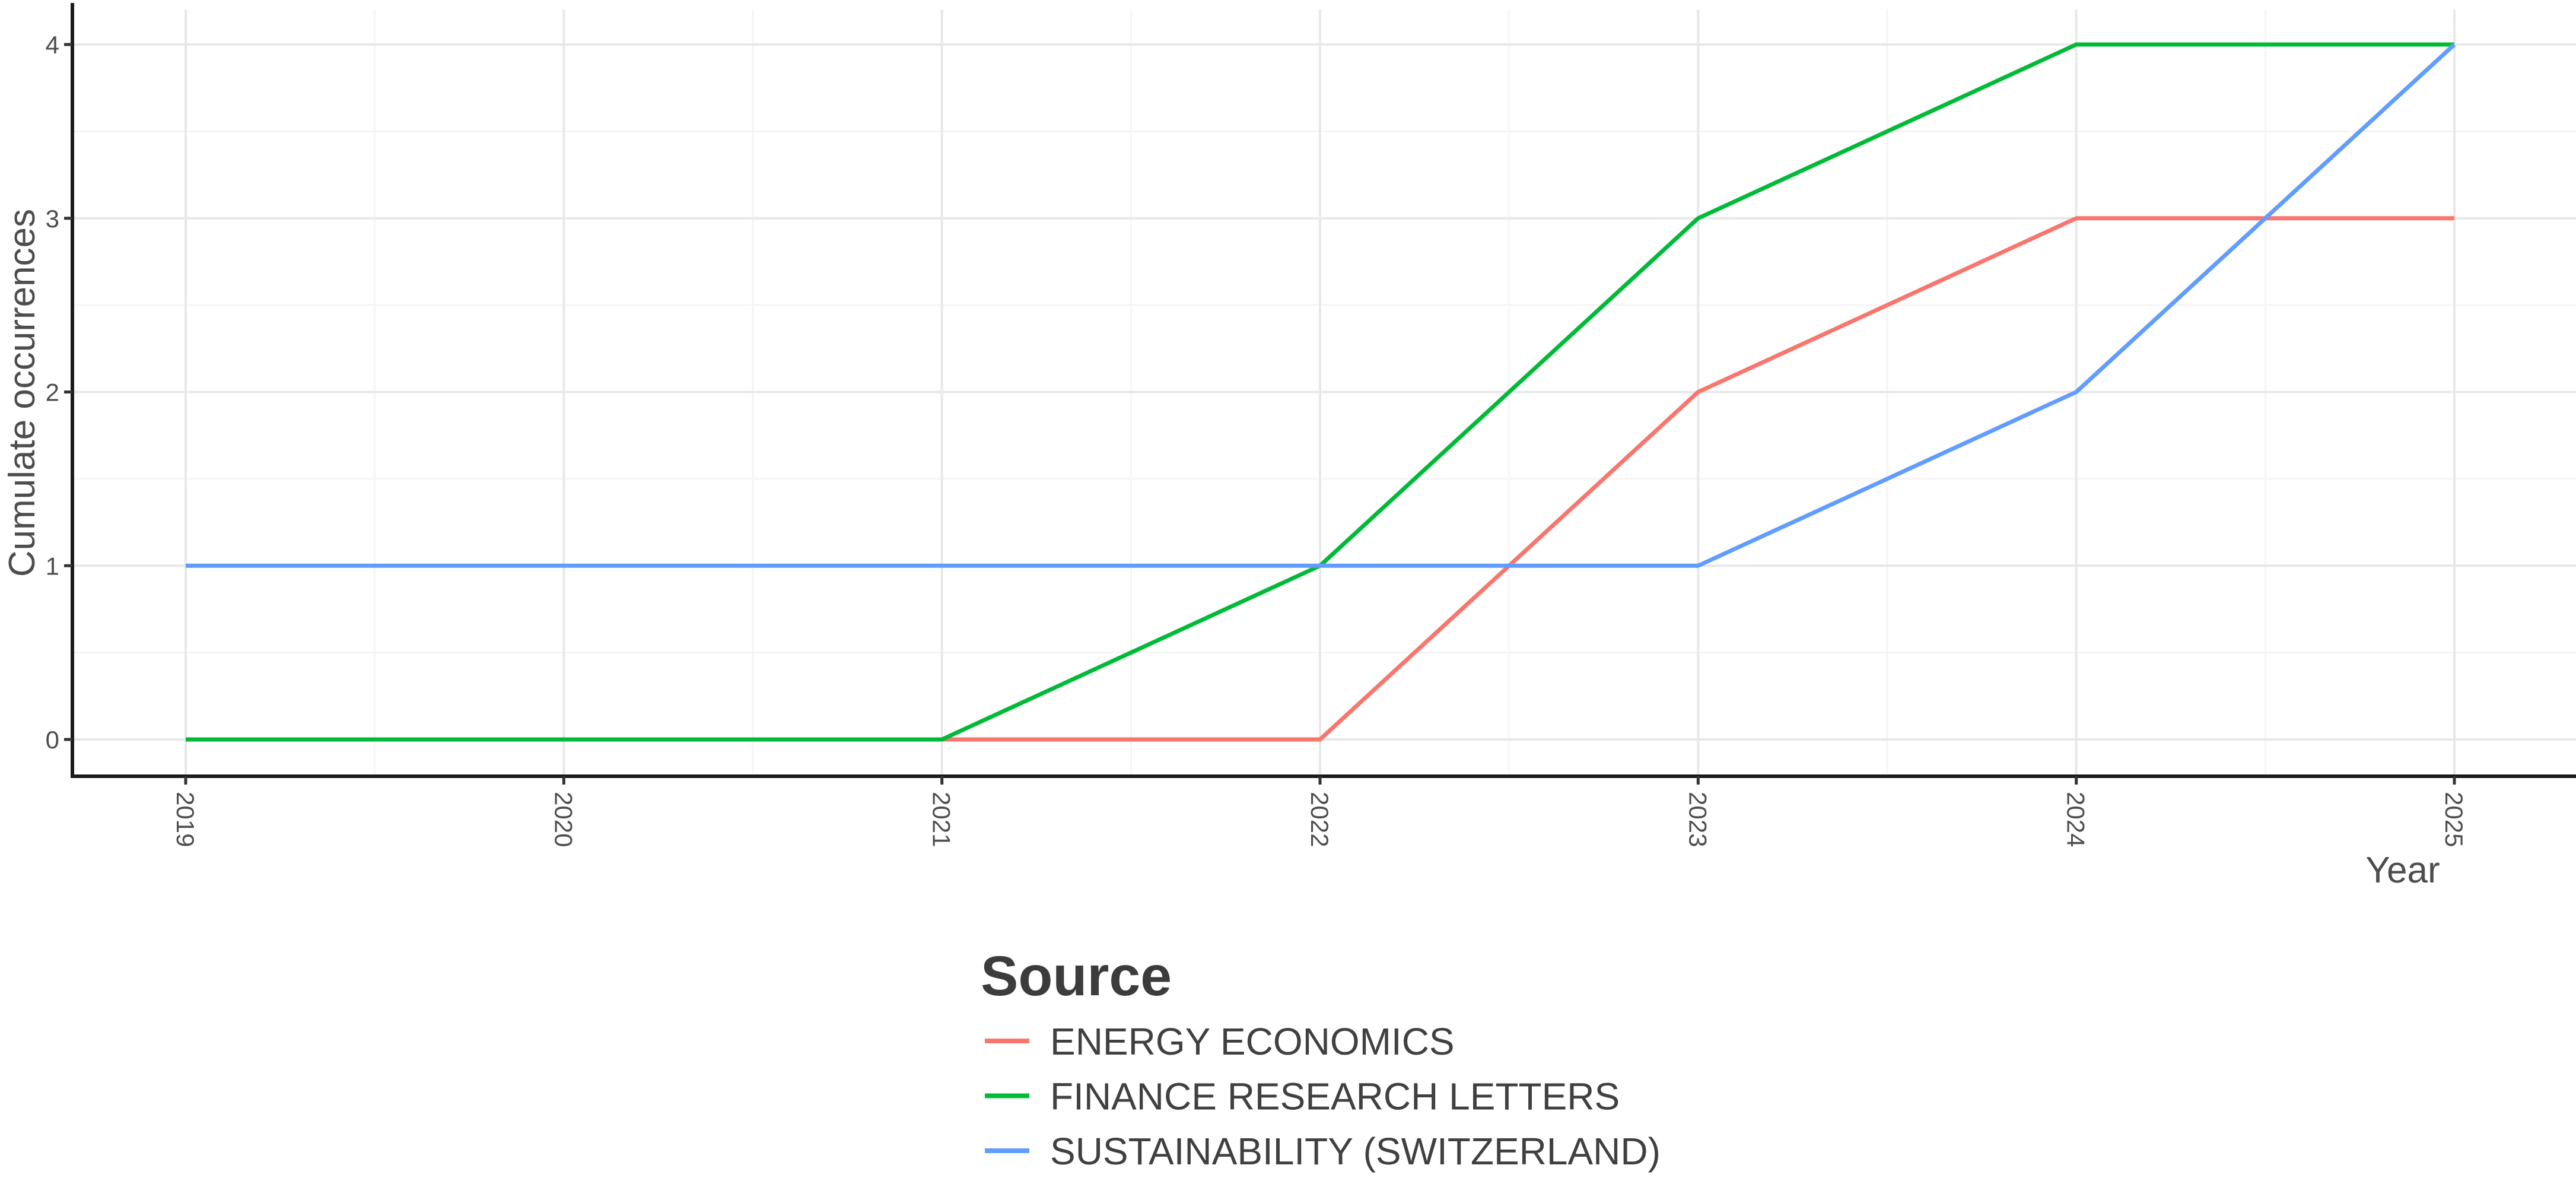 The image size is (2576, 1181). I want to click on x-tick-labels: 2019 2020 2021 2022 2023 2024 2025, so click(1319, 820).